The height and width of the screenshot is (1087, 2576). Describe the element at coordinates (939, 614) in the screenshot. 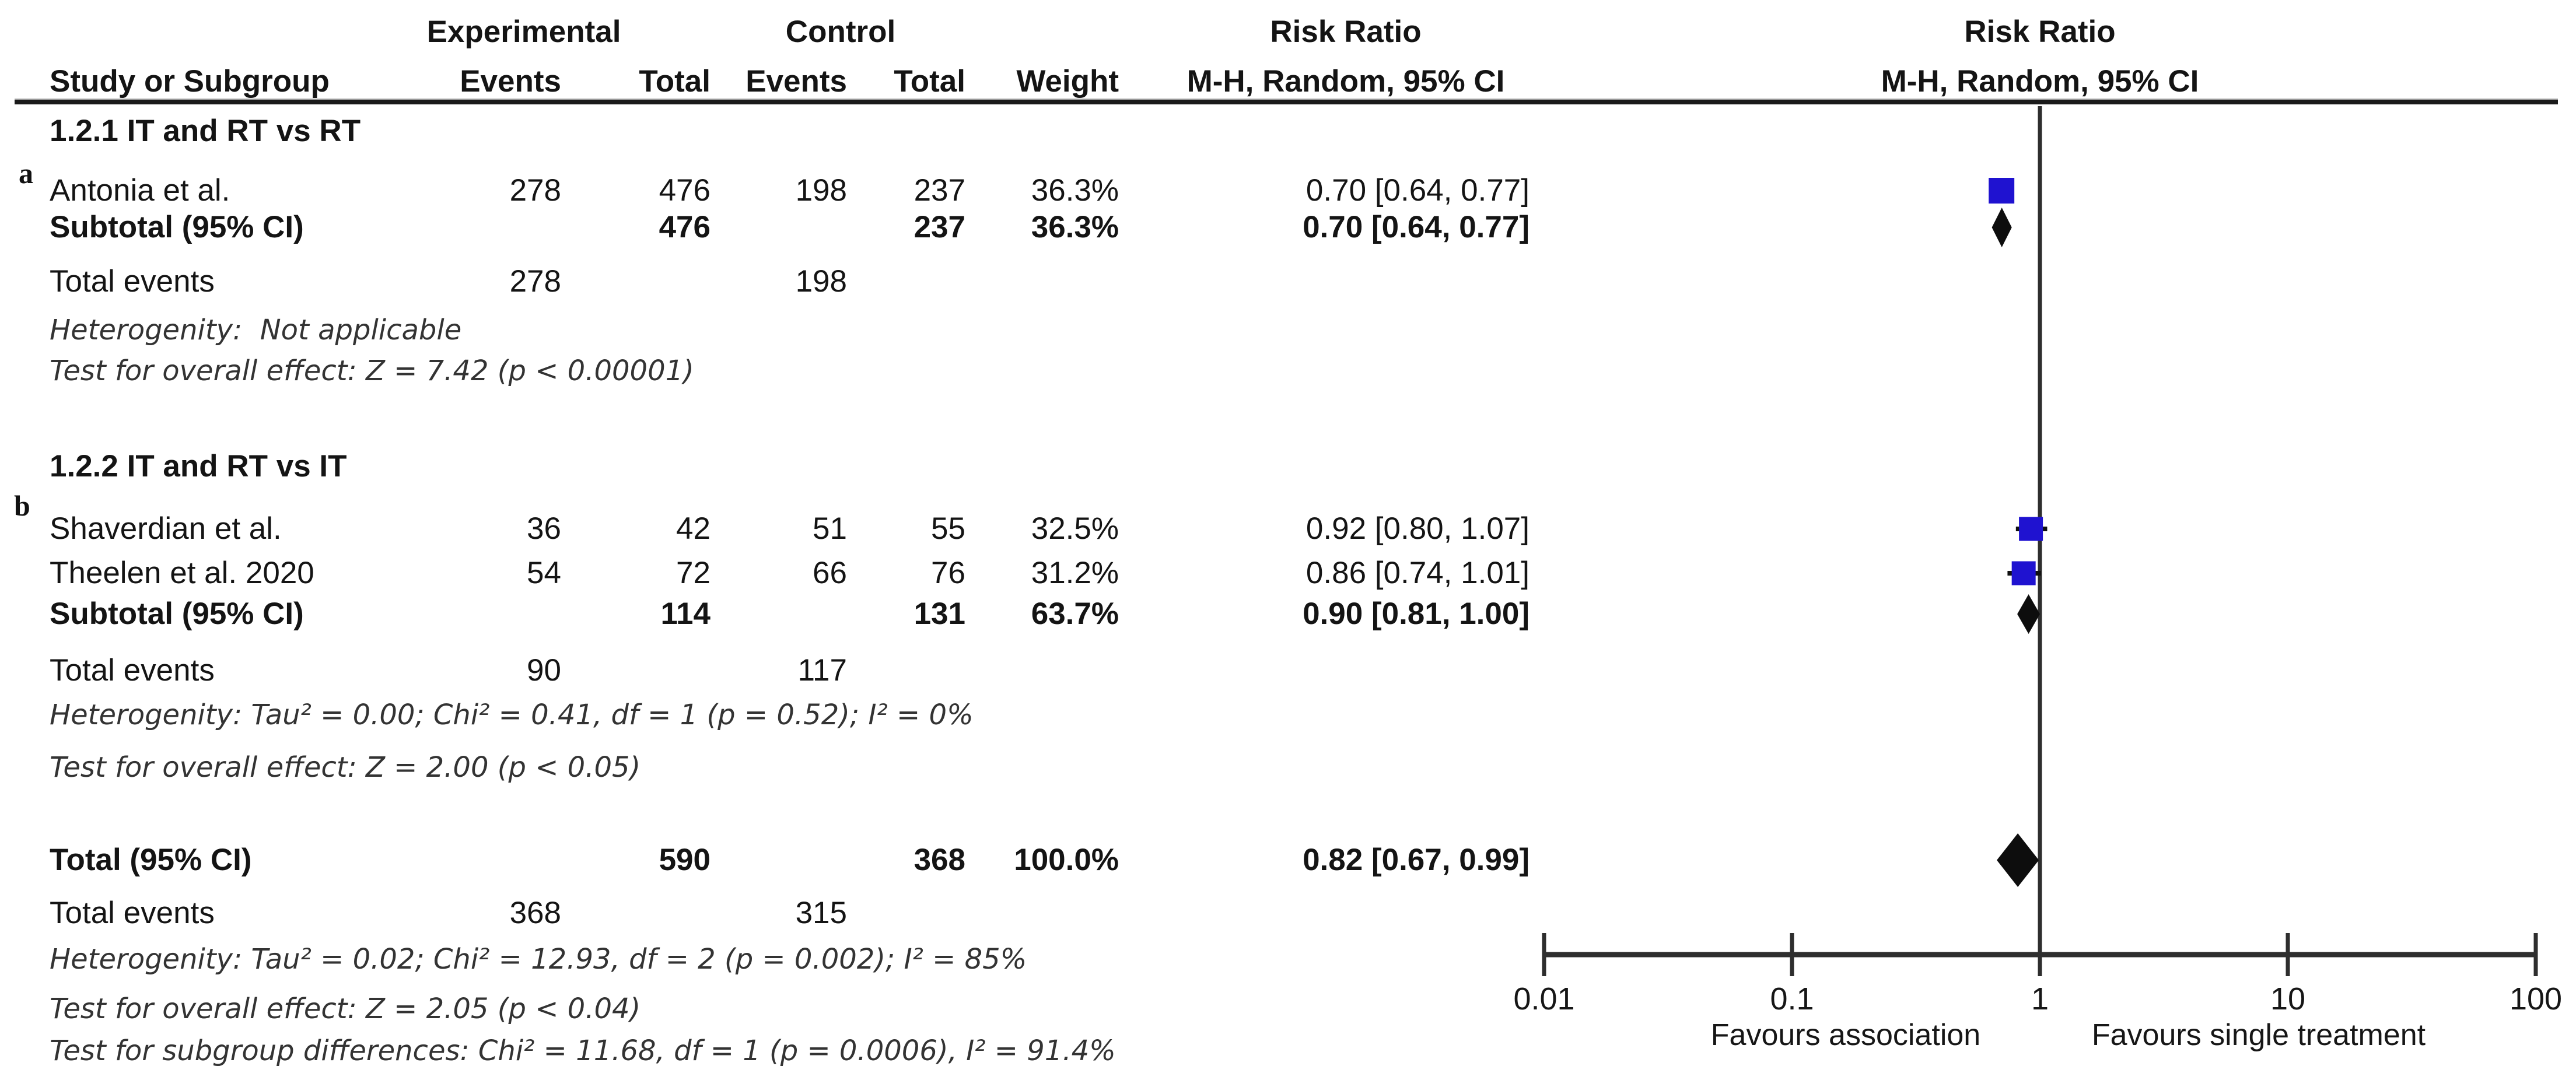

I see `subtotal-total-control: 131` at that location.